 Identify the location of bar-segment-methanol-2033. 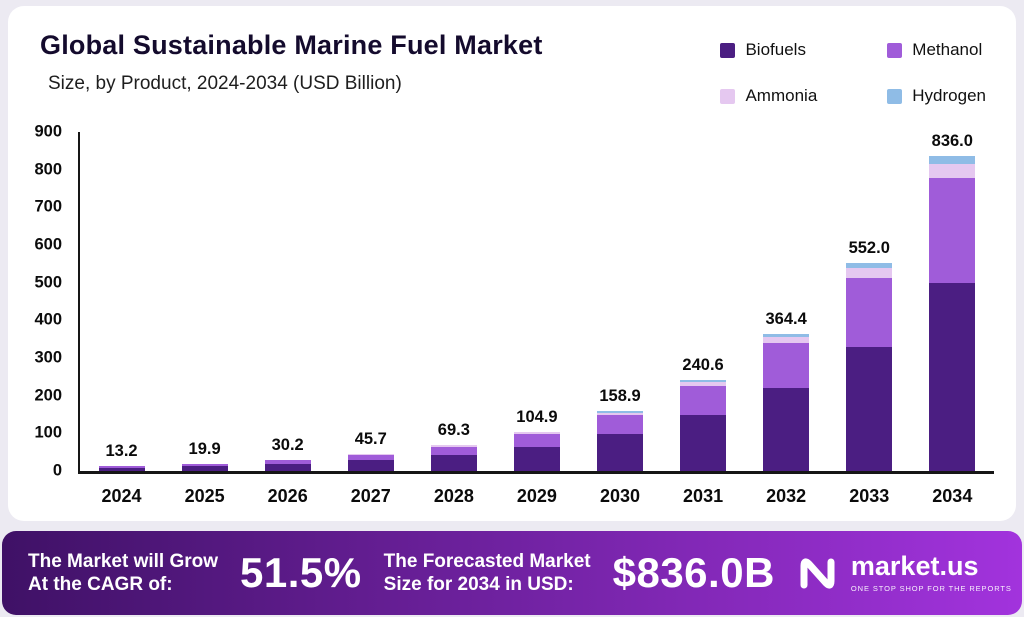
(869, 312).